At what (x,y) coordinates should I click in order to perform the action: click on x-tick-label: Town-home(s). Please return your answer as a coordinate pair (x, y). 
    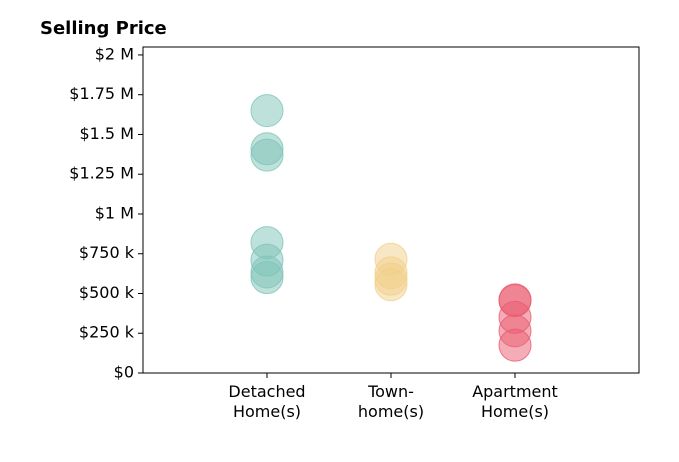
    Looking at the image, I should click on (391, 401).